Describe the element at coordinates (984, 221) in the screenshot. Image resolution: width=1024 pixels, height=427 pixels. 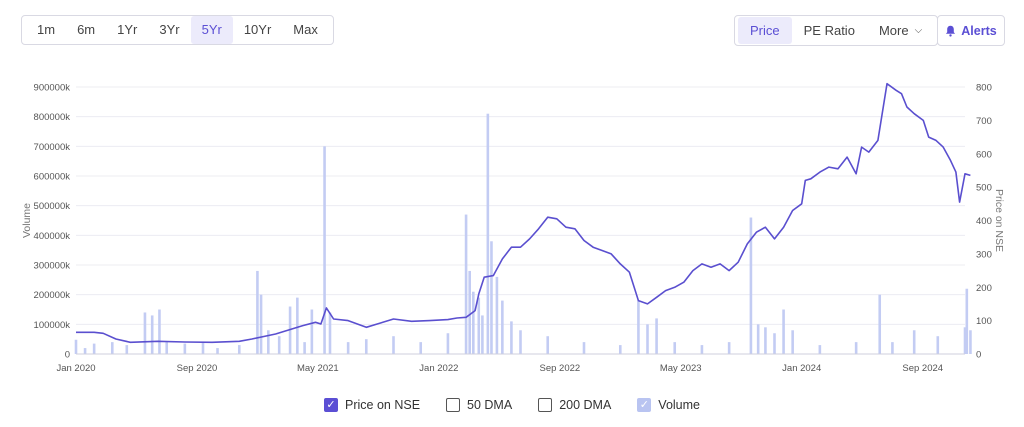
I see `right-tick-label: 400` at that location.